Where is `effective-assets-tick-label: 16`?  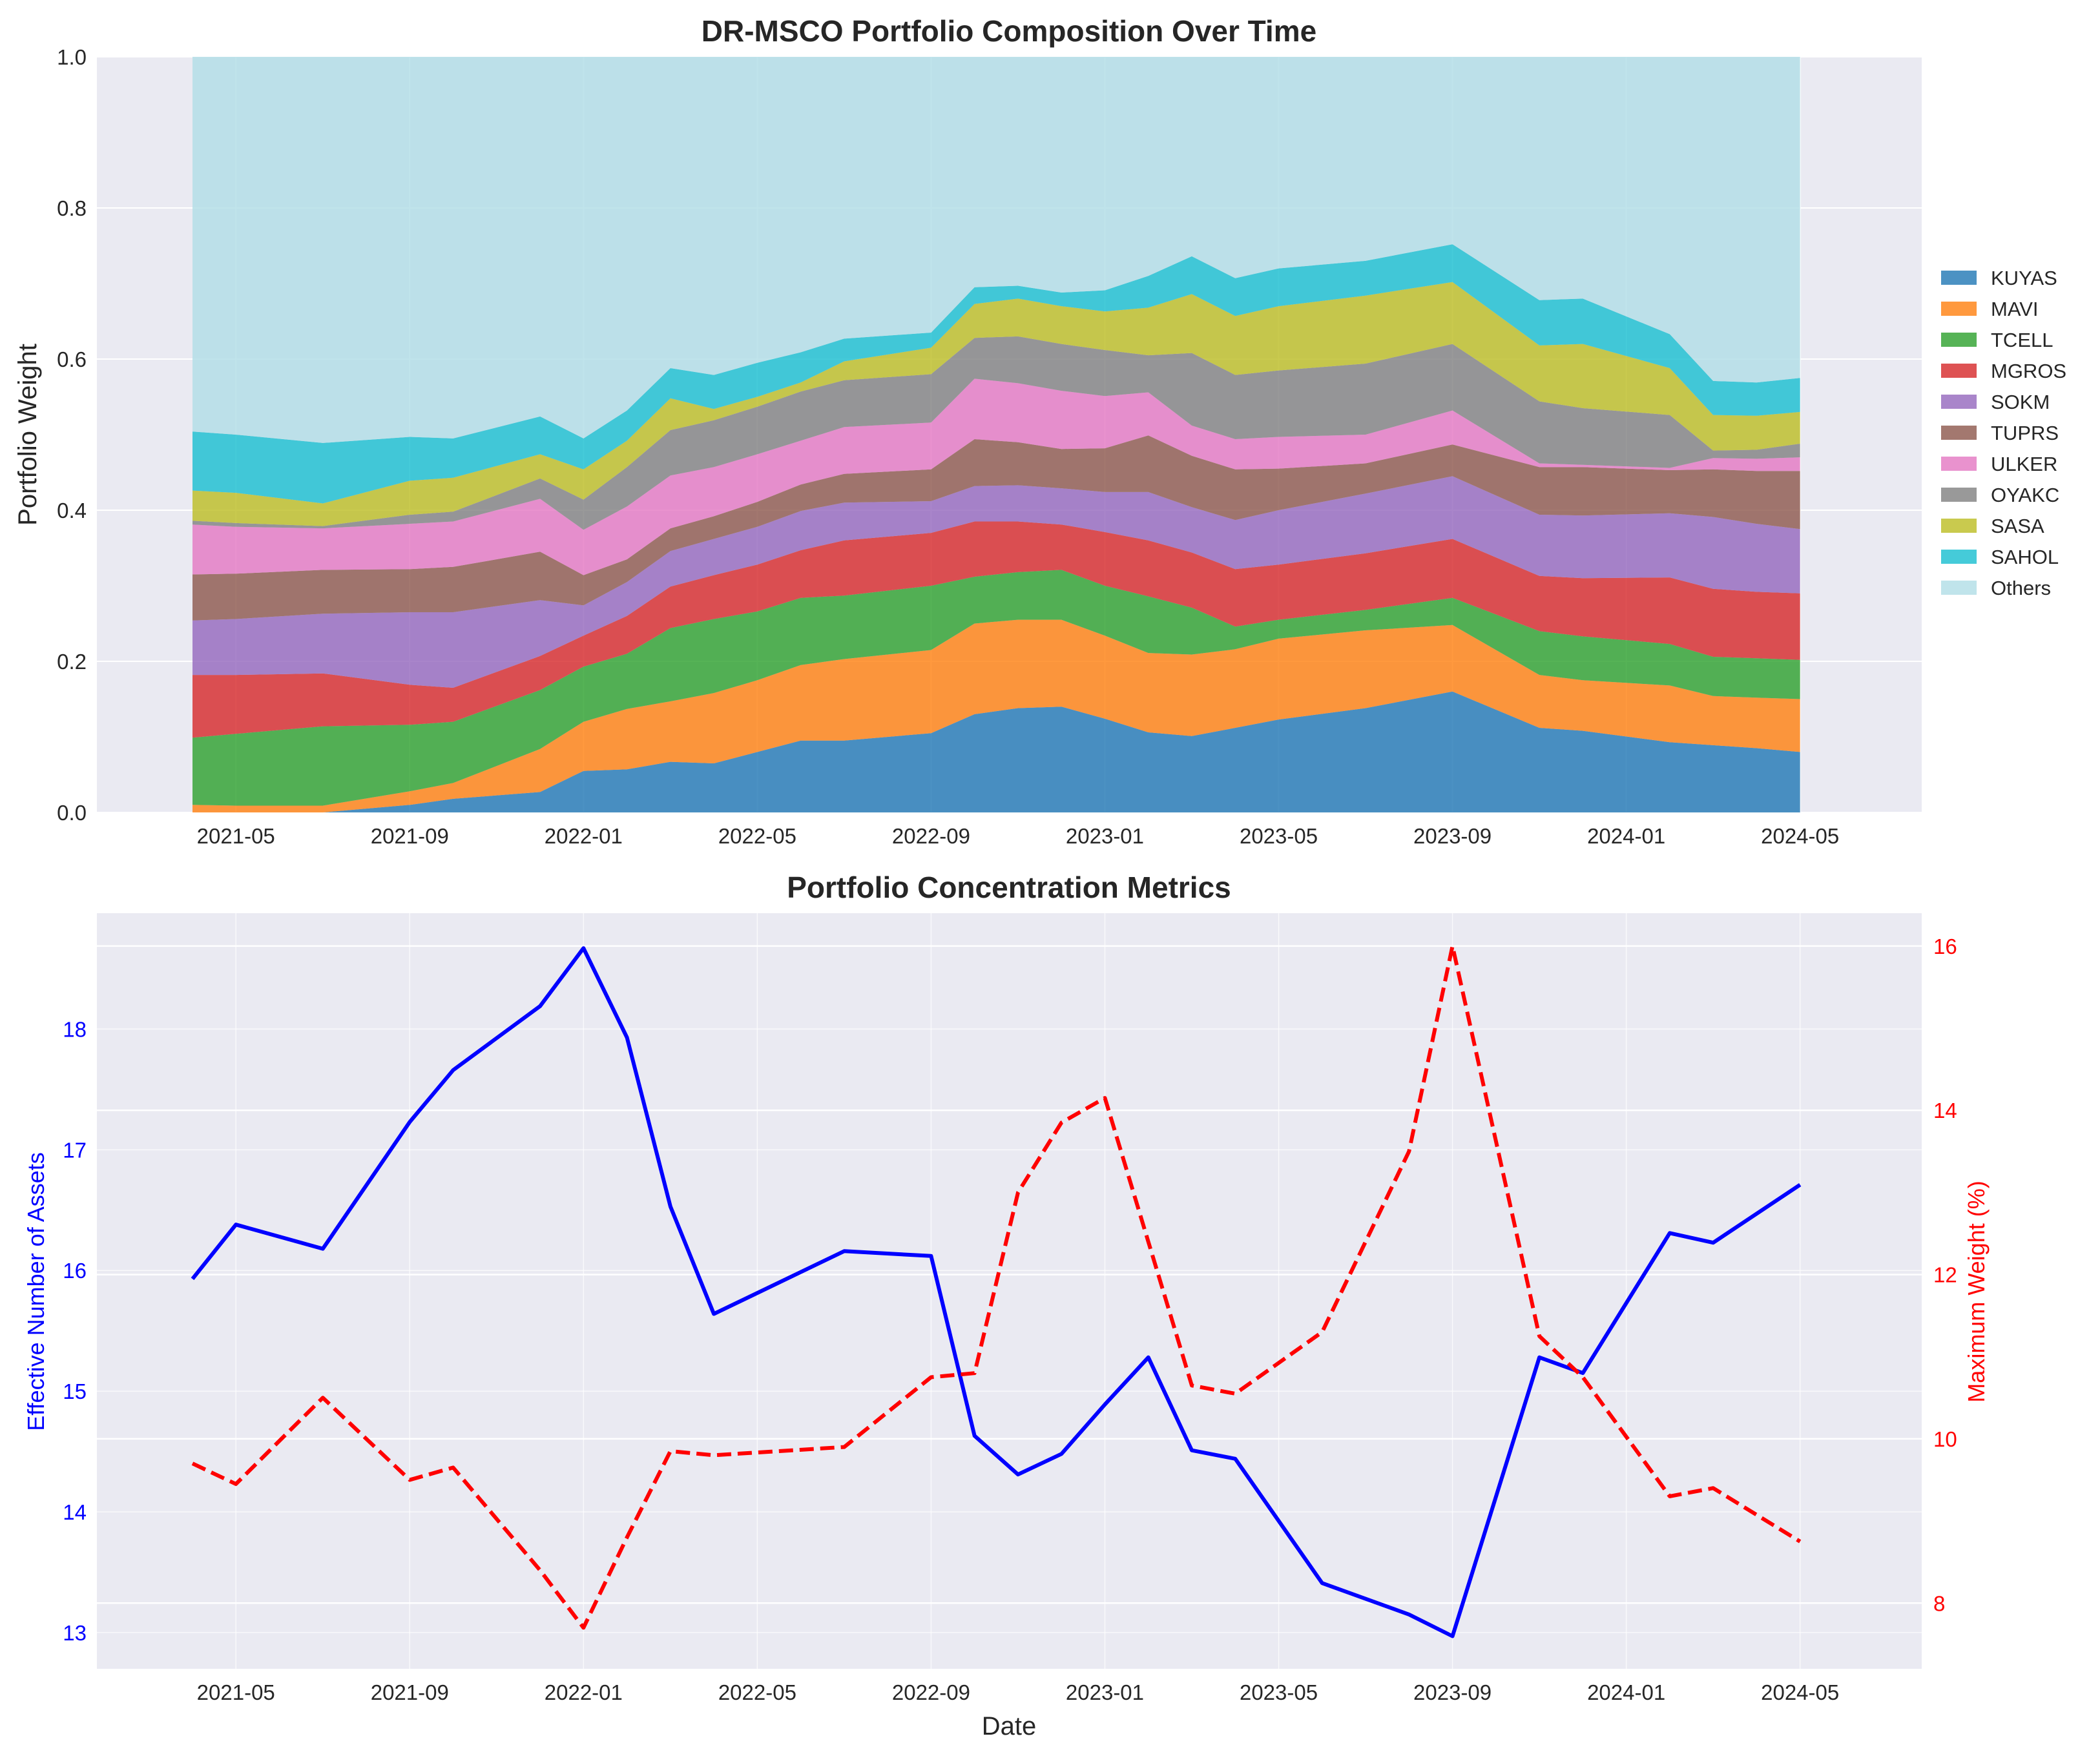 effective-assets-tick-label: 16 is located at coordinates (75, 1271).